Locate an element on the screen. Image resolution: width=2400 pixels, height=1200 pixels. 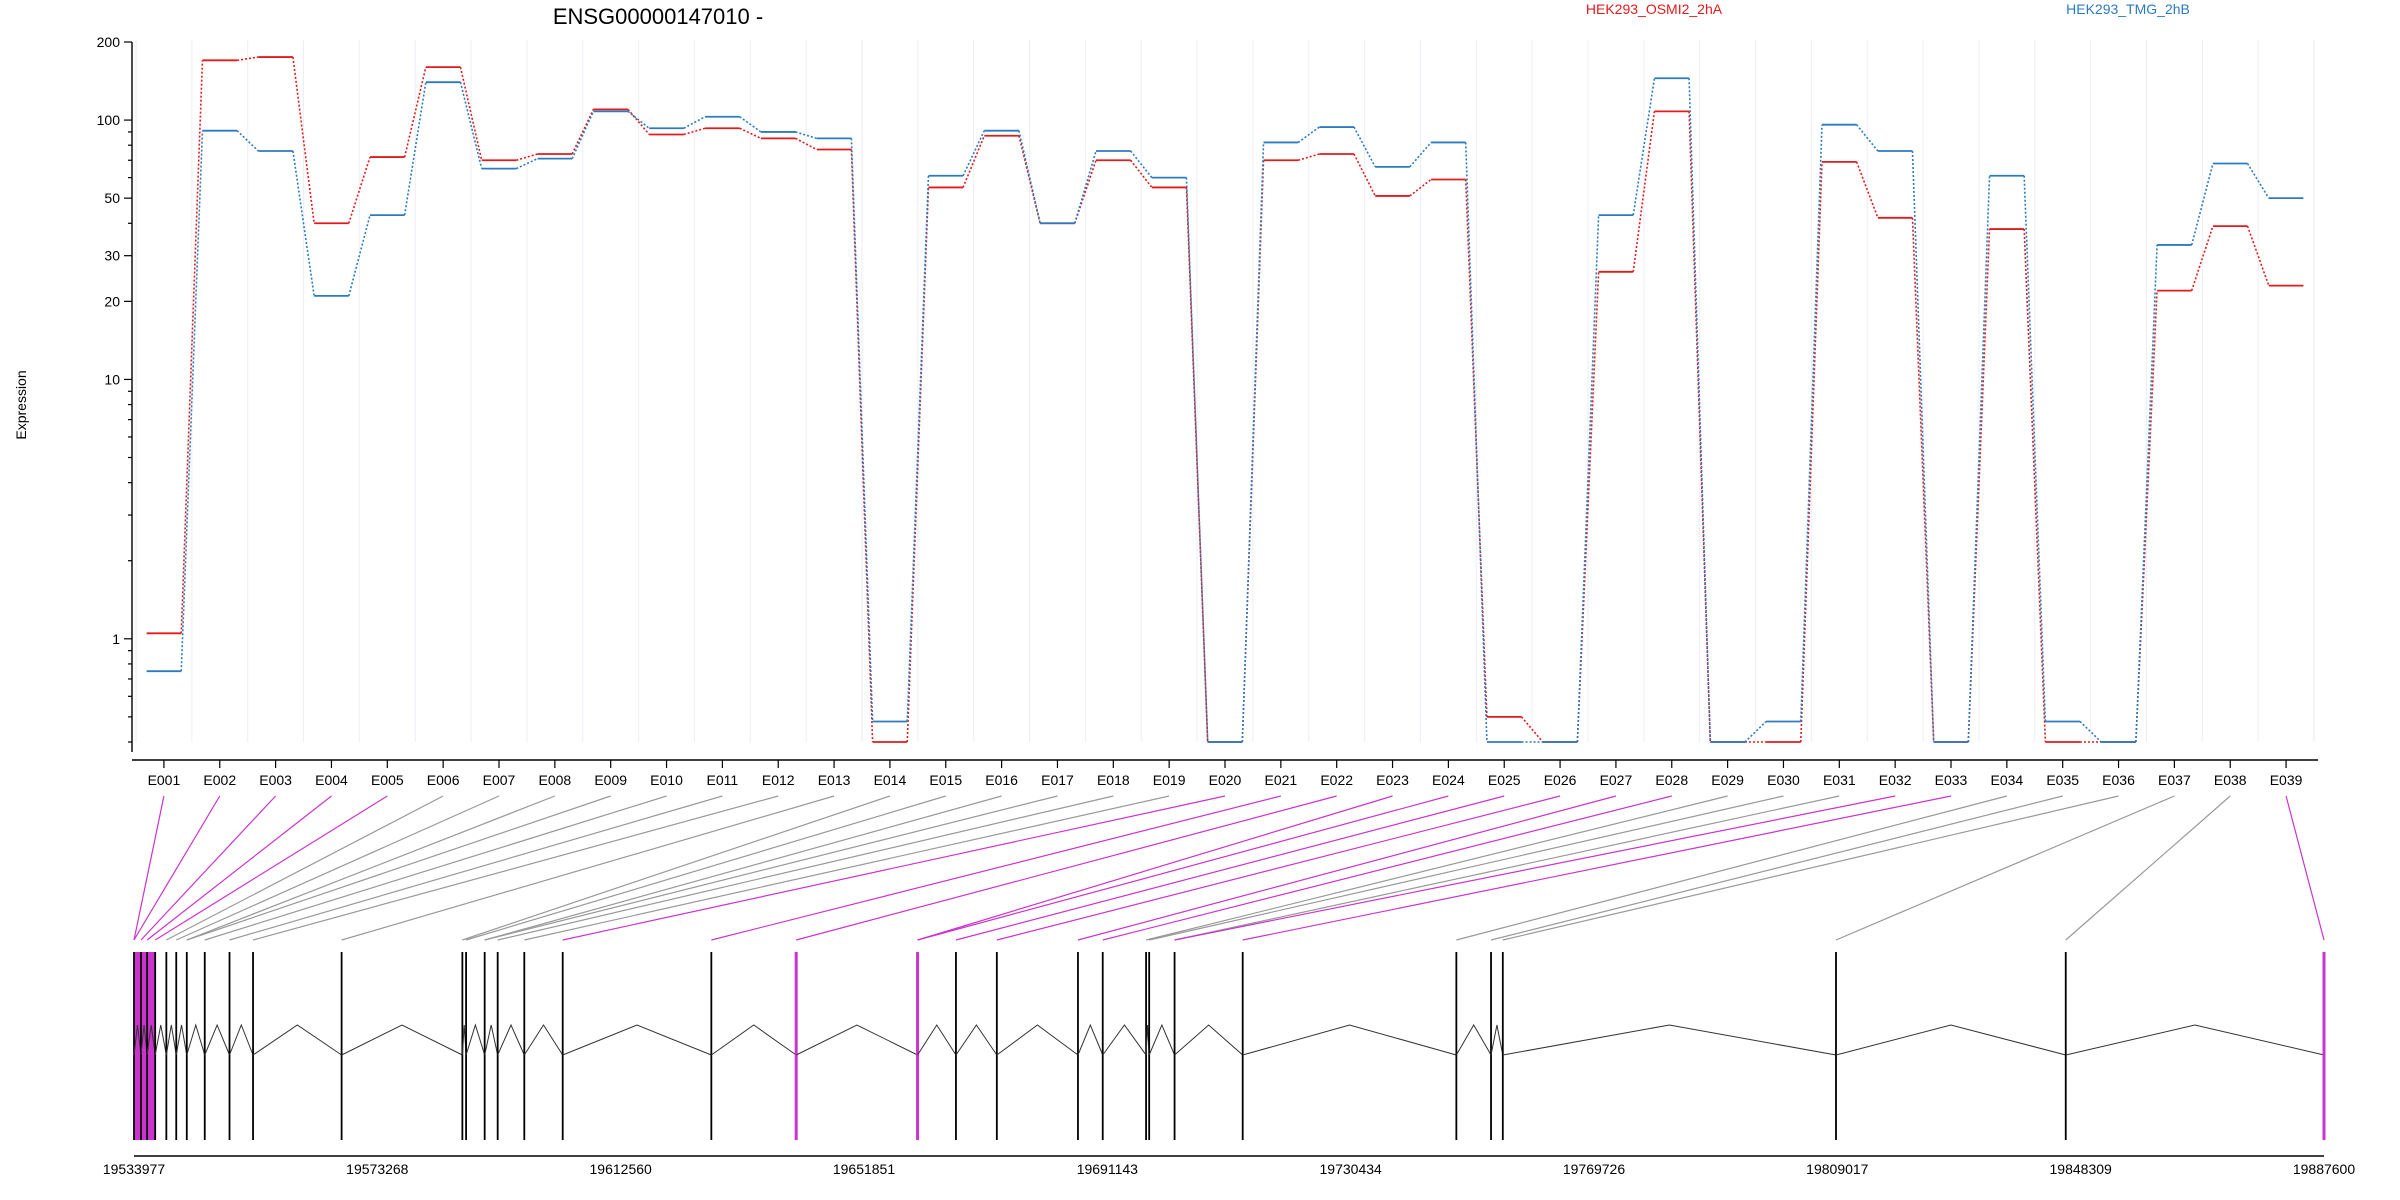
x-tick-label: E024 is located at coordinates (1448, 780).